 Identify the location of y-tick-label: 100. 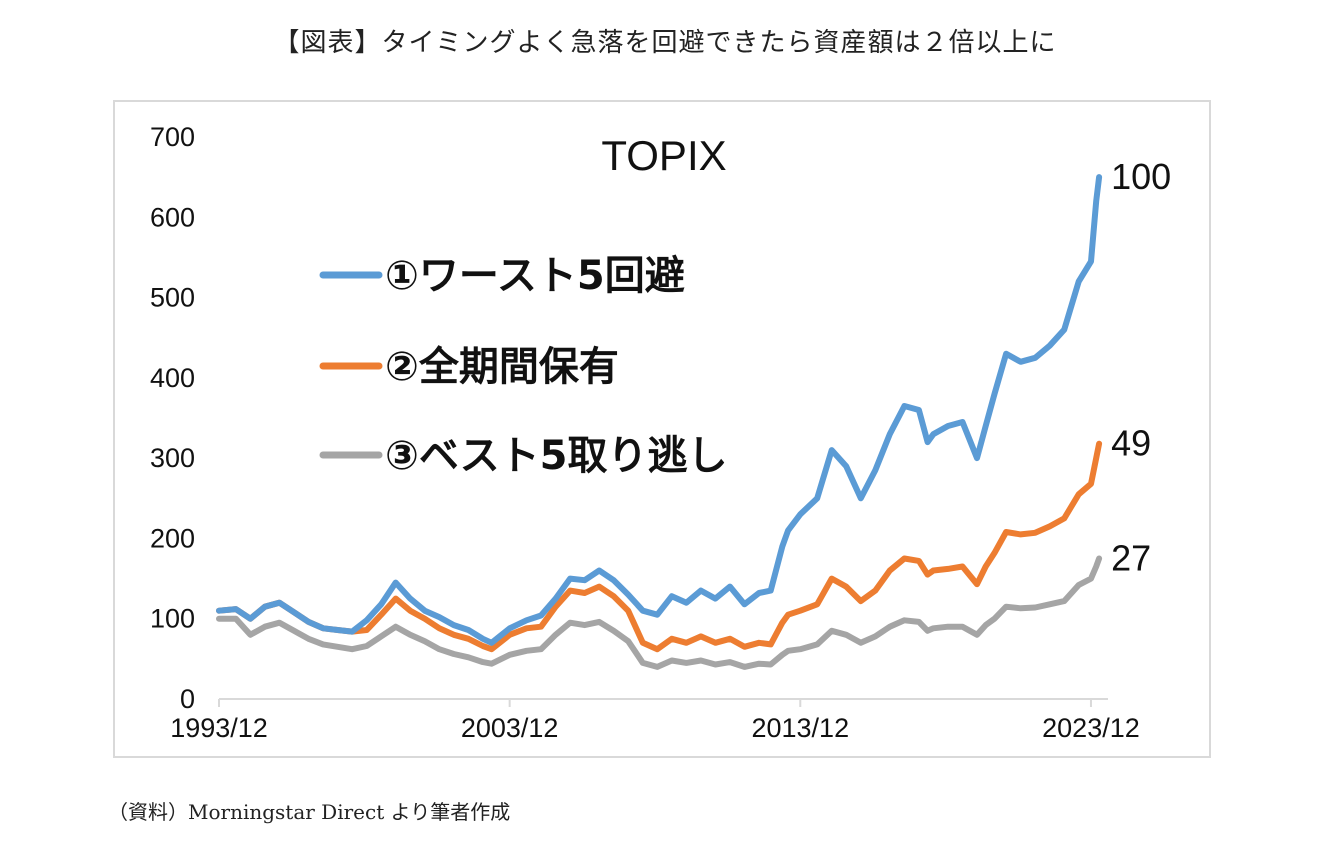
(172, 619).